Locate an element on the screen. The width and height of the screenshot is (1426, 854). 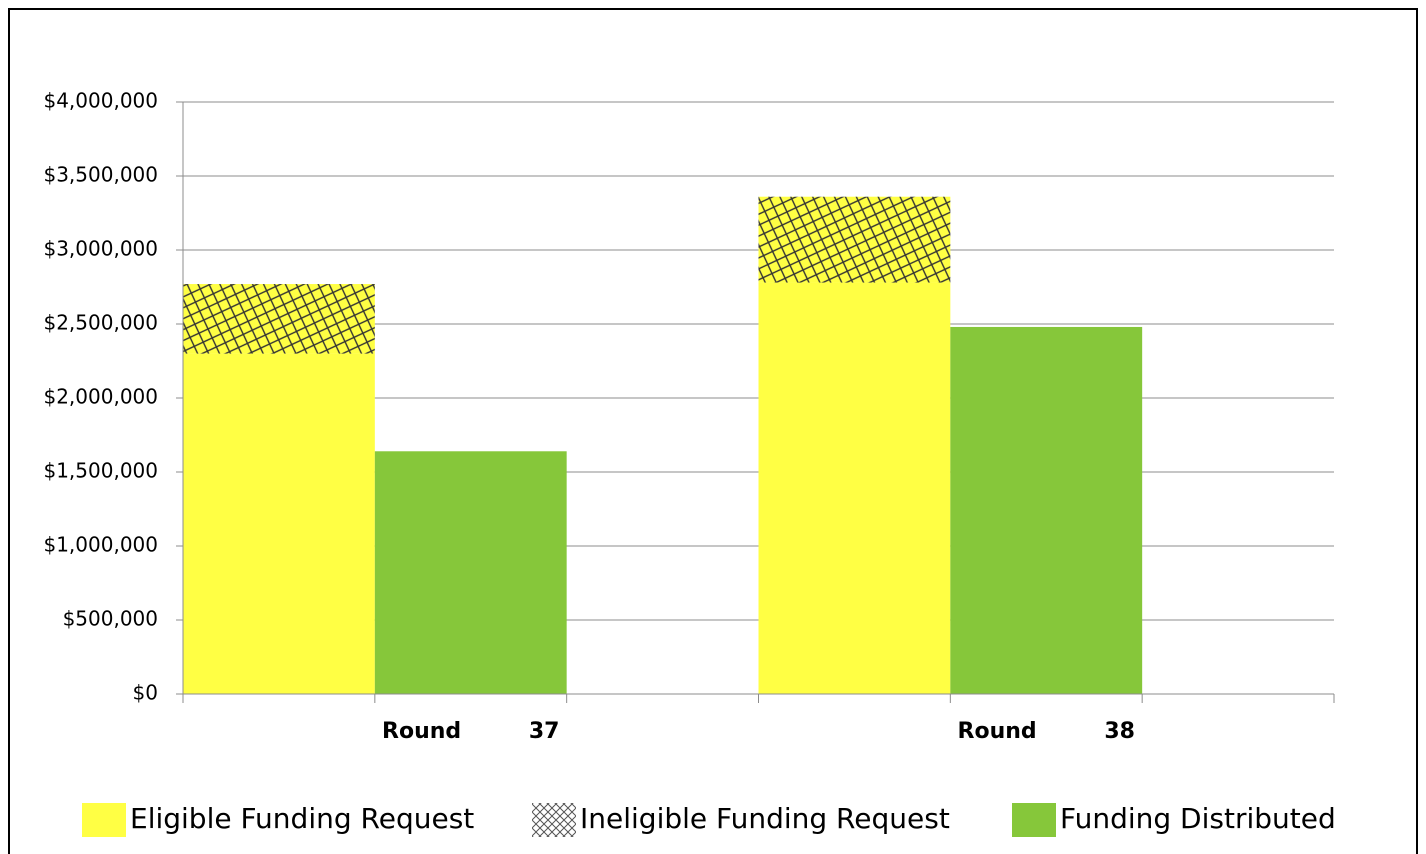
y-tick-label: $2,500,000 is located at coordinates (100, 323).